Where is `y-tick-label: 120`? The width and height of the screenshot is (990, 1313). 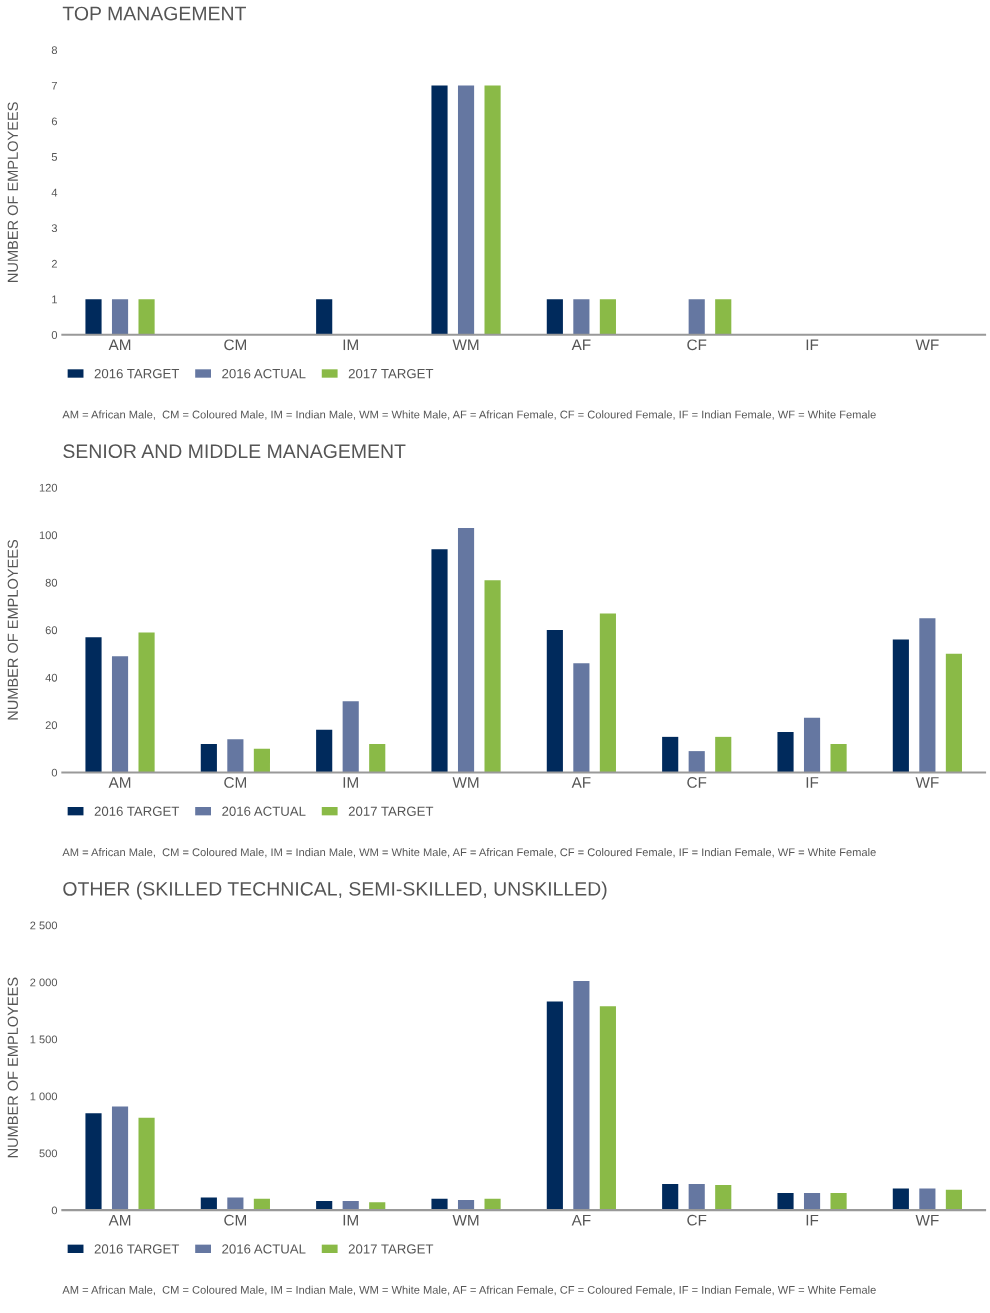
y-tick-label: 120 is located at coordinates (48, 487).